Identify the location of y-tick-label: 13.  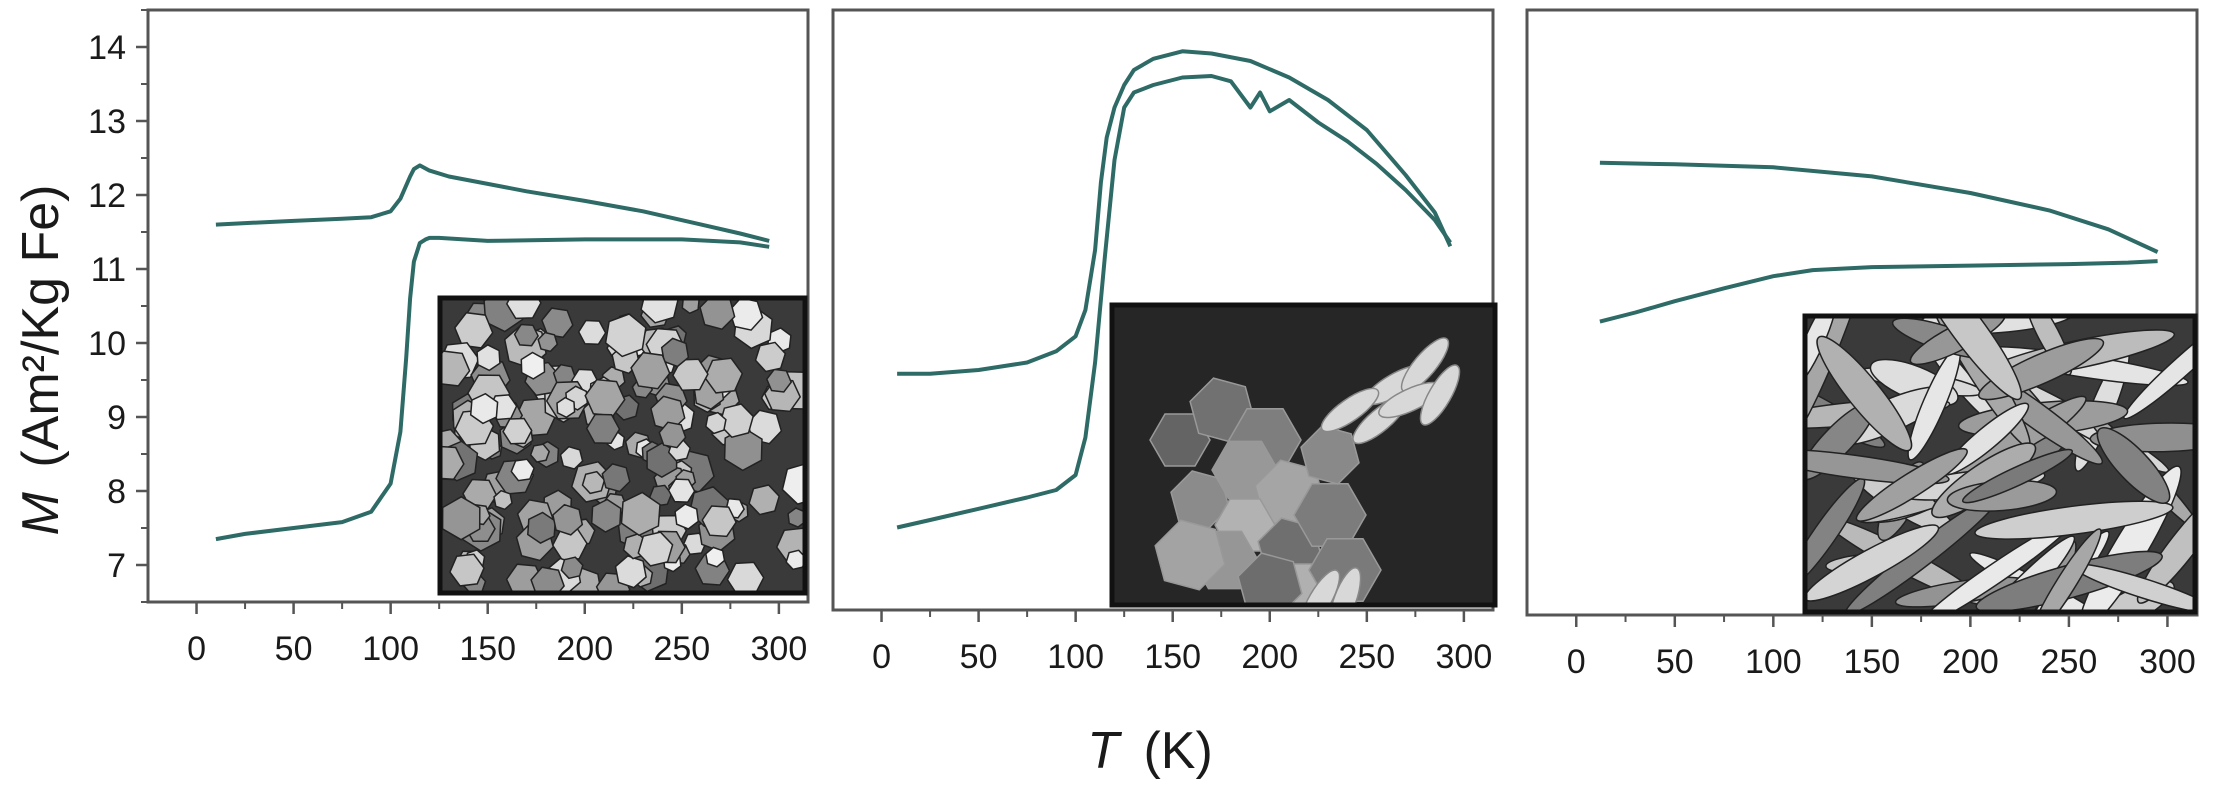
(107, 122).